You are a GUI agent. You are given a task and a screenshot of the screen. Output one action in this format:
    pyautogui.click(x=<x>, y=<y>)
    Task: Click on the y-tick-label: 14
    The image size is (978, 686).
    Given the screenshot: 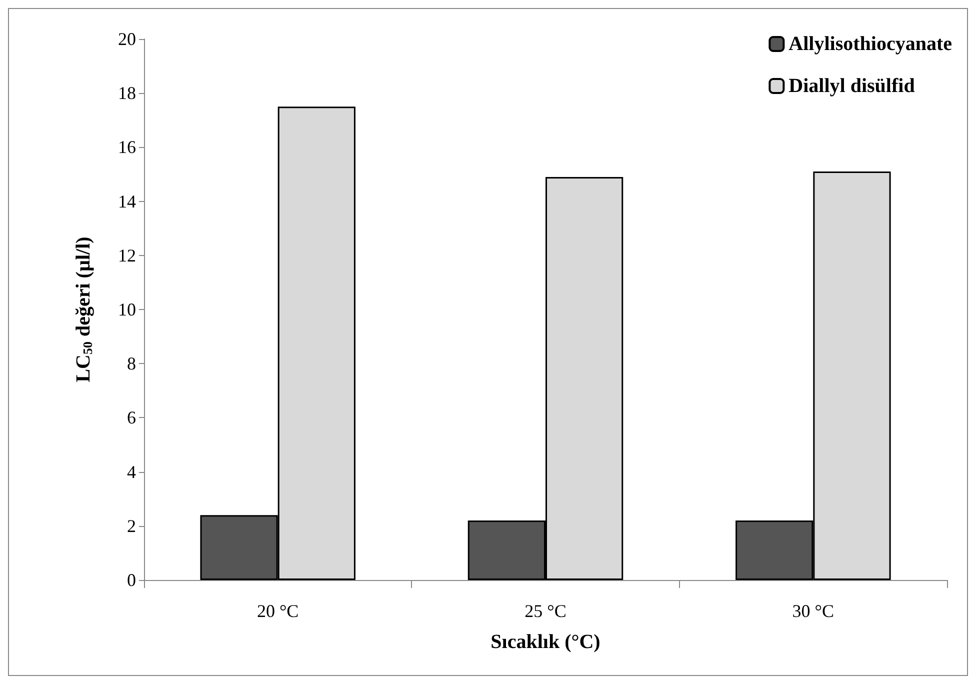 What is the action you would take?
    pyautogui.click(x=127, y=201)
    